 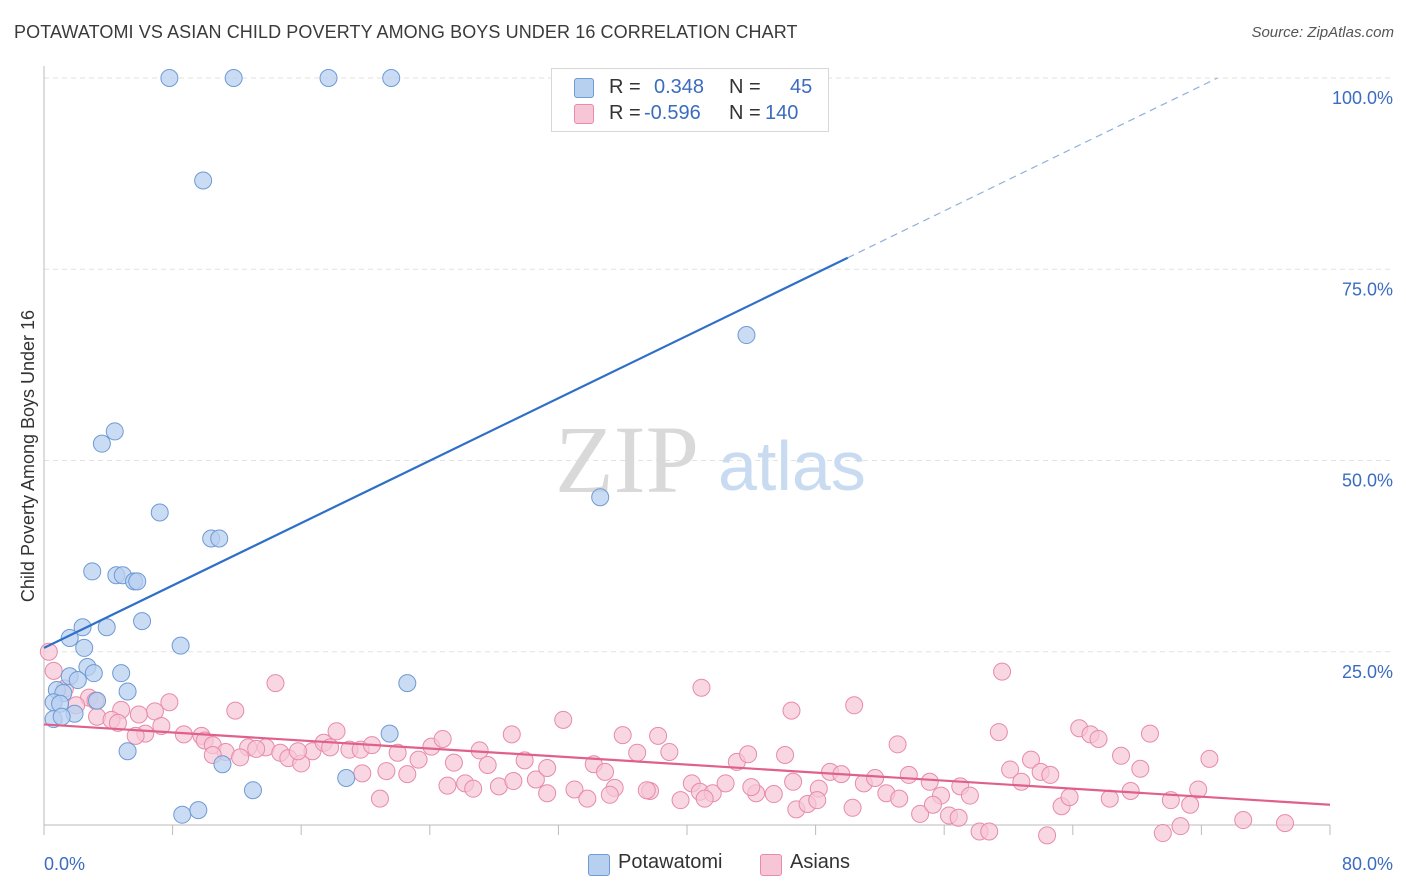 What do you see at coordinates (690, 100) in the screenshot?
I see `correlation-legend: R = 0.348 N = 45 R = -0.596 N = 140` at bounding box center [690, 100].